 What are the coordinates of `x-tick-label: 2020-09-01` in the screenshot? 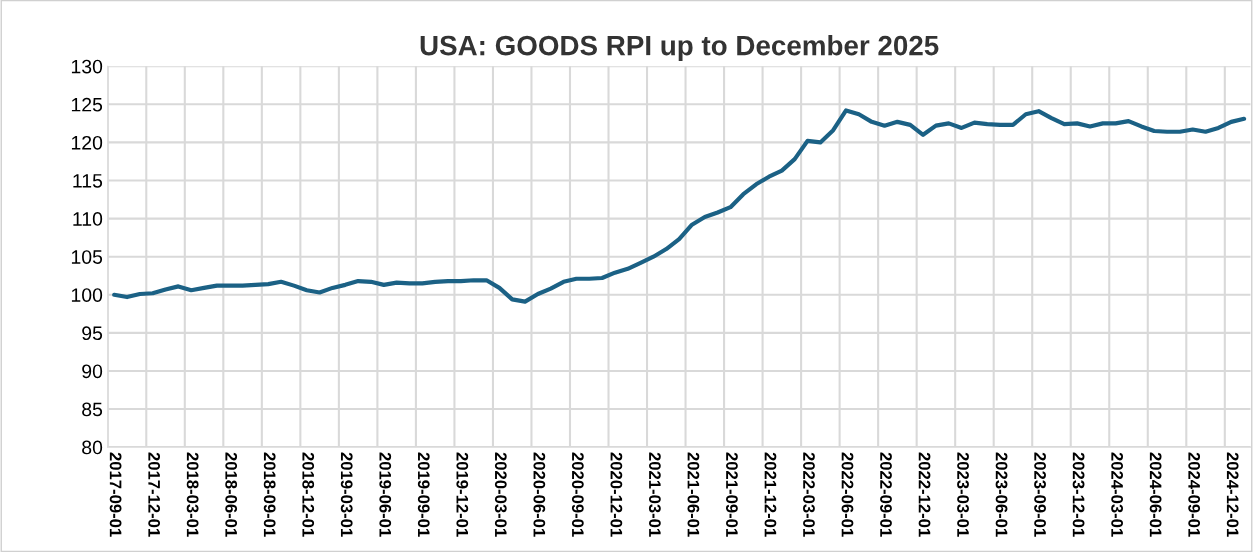 It's located at (577, 494).